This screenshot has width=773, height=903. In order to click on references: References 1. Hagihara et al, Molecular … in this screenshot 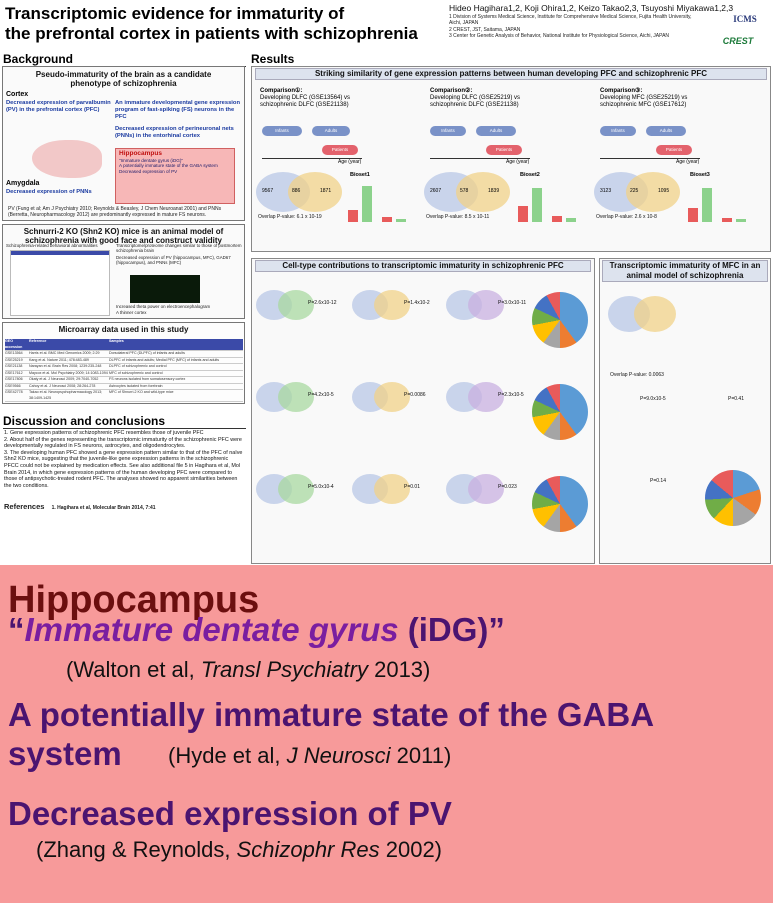, I will do `click(124, 507)`.